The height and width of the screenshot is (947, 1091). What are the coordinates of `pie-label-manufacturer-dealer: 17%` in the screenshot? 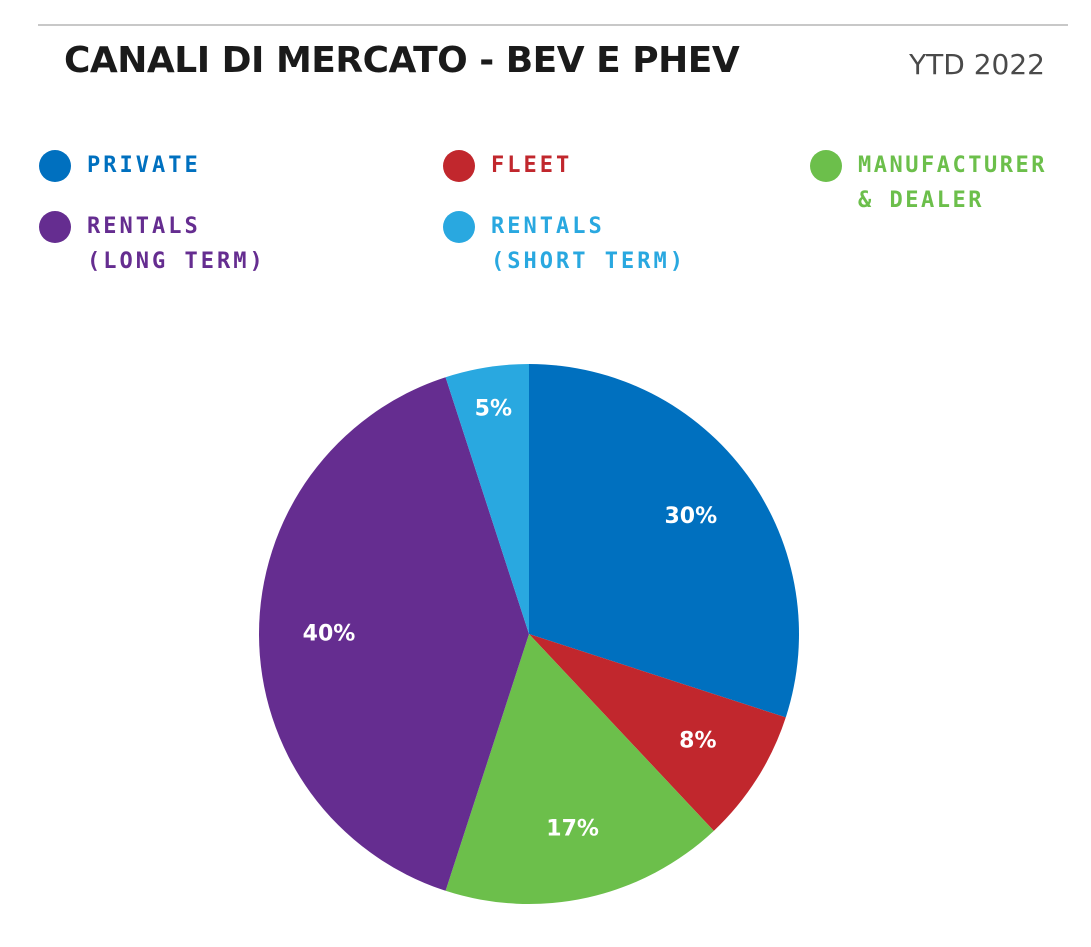 It's located at (572, 829).